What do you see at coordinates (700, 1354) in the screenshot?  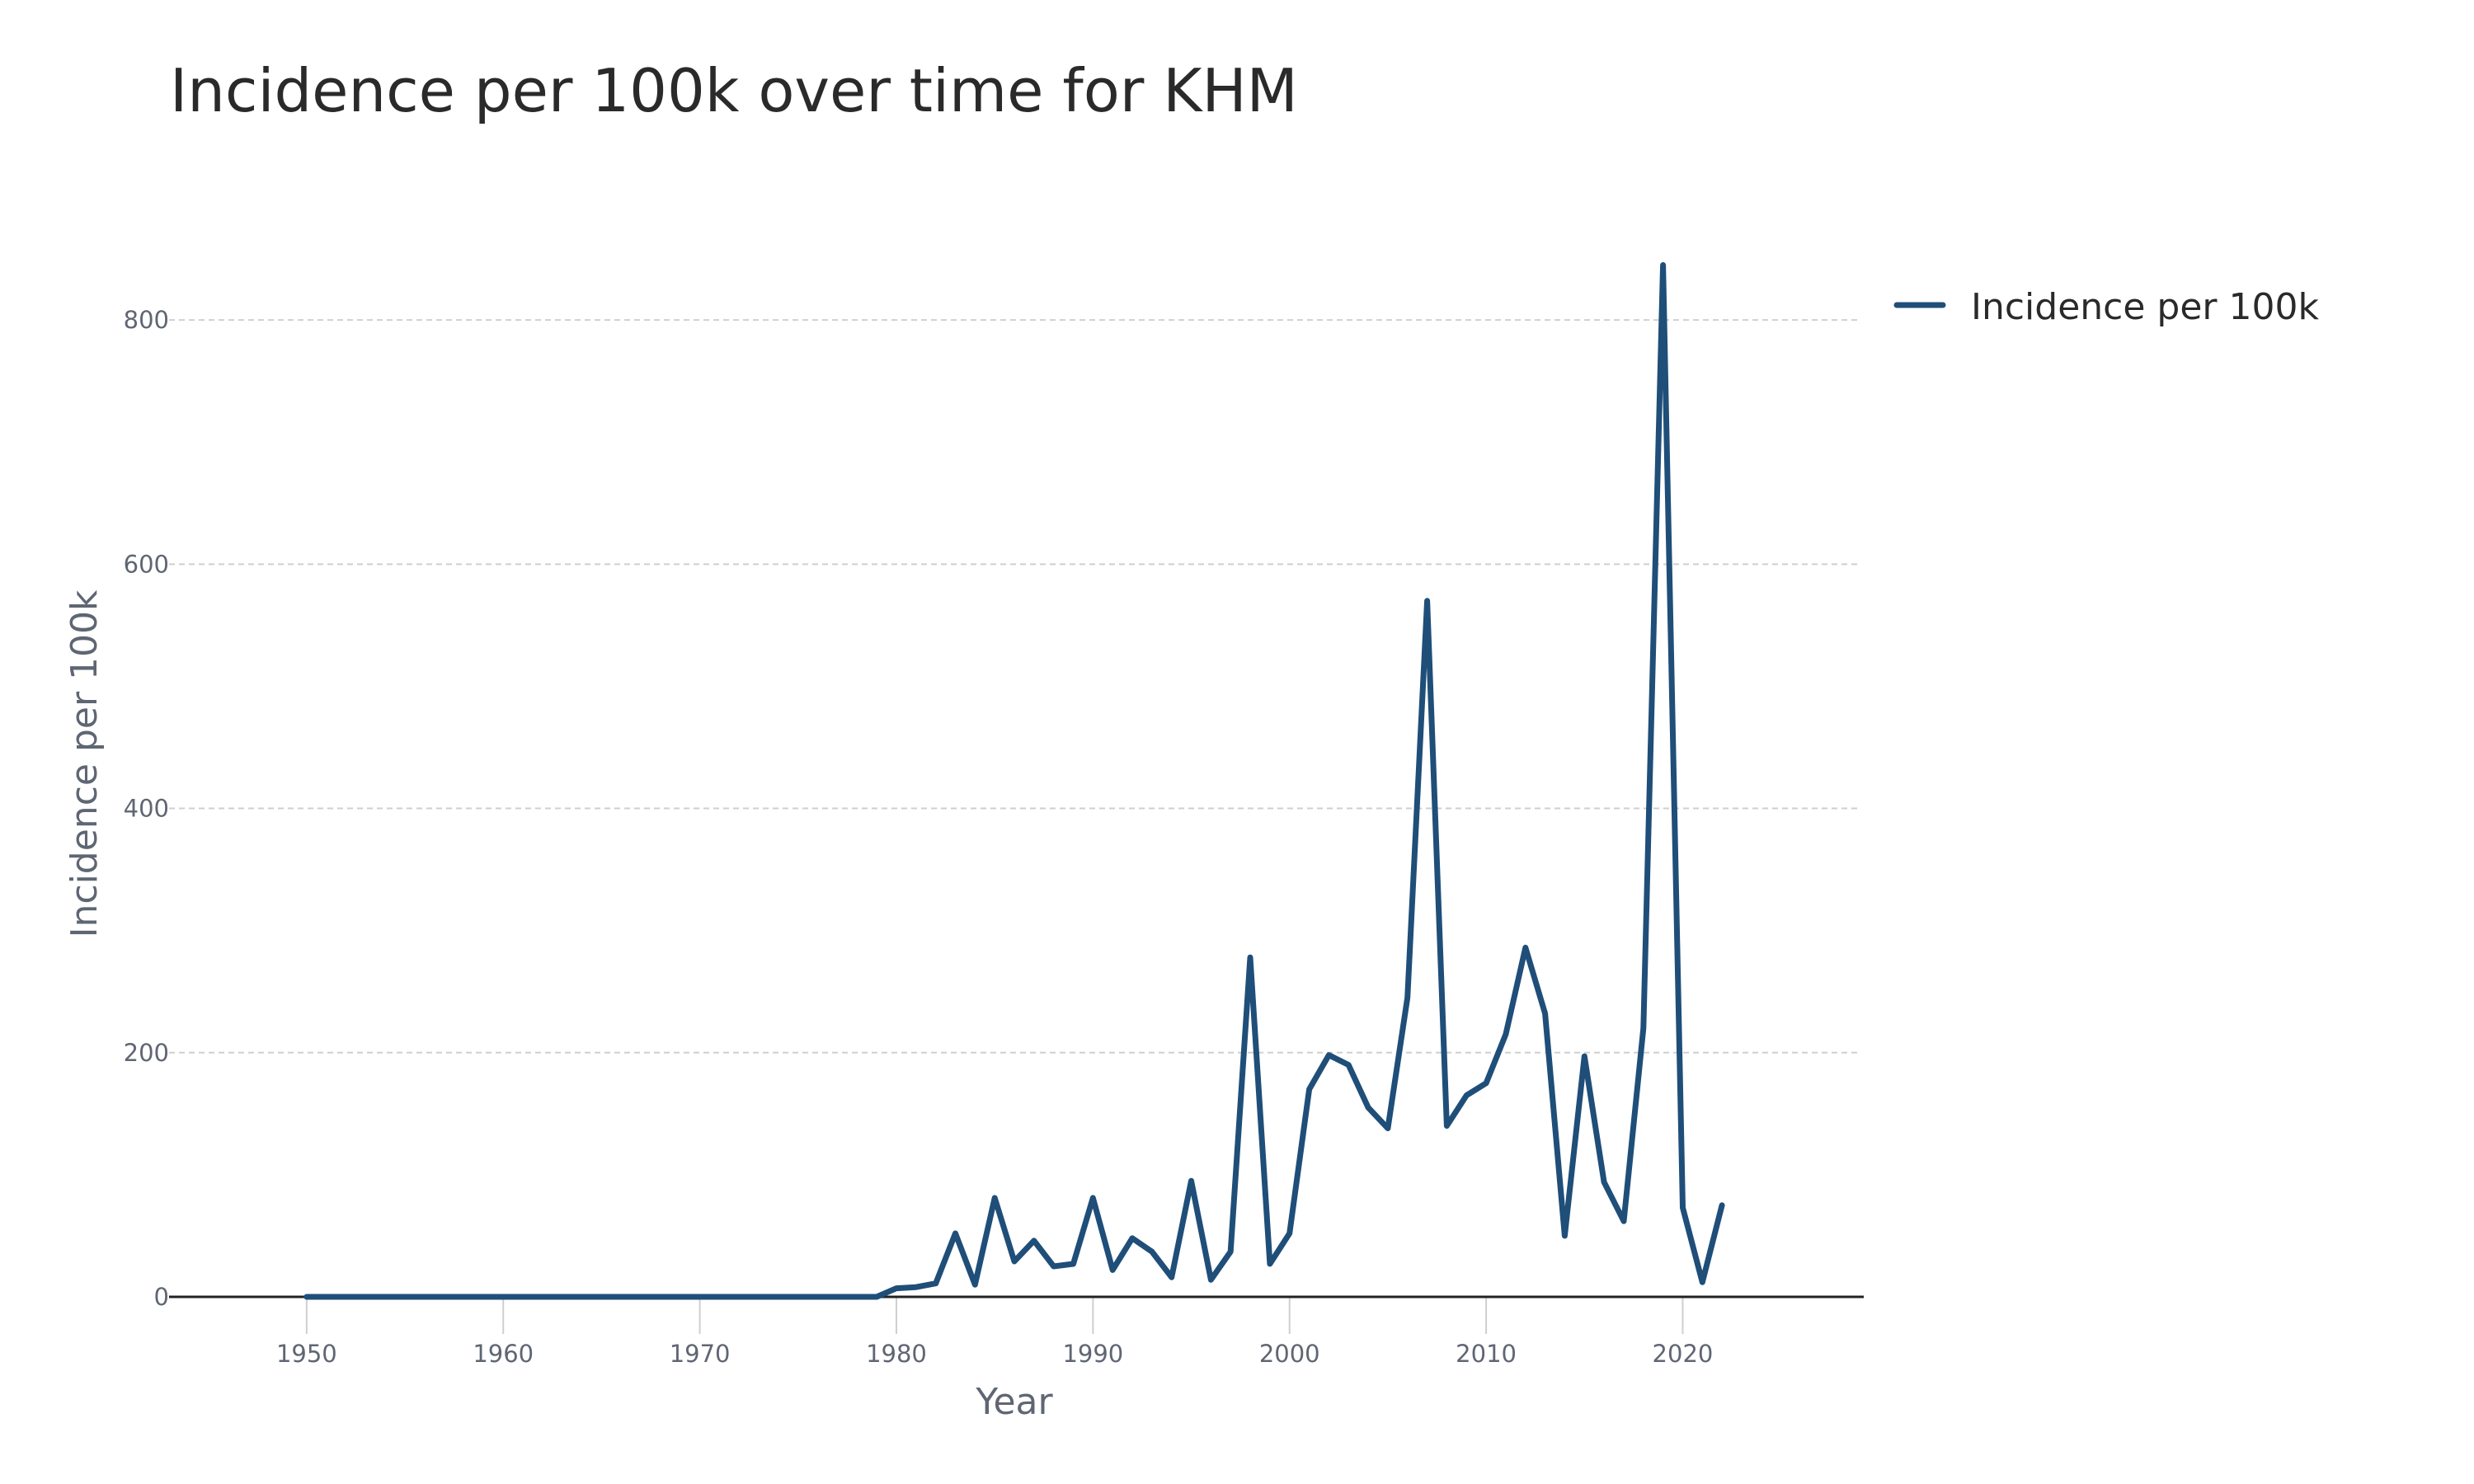 I see `x-tick-label-1970: 1970` at bounding box center [700, 1354].